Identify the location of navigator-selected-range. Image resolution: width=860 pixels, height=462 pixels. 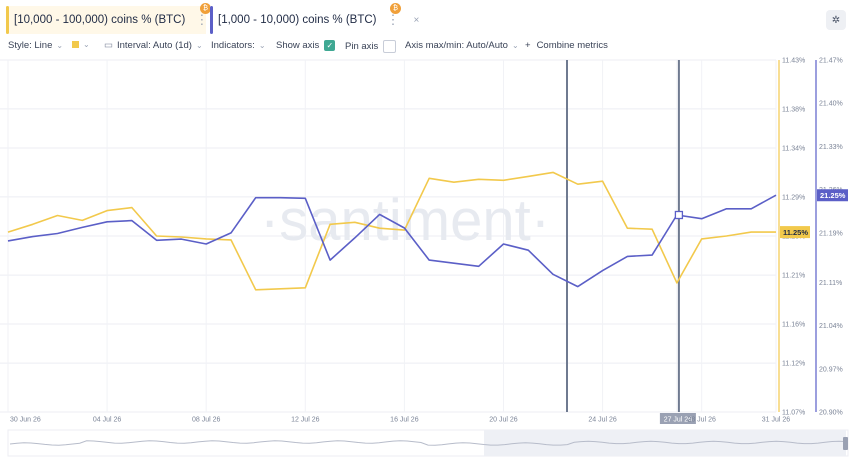
(665, 443).